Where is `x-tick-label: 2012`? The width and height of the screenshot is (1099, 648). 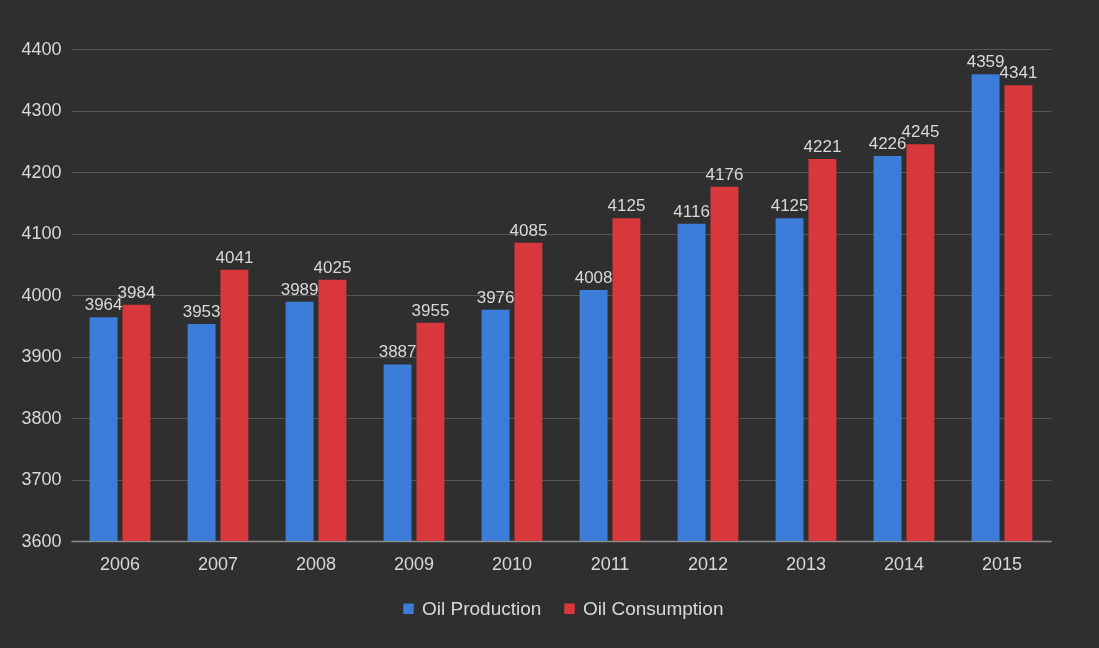 x-tick-label: 2012 is located at coordinates (708, 563).